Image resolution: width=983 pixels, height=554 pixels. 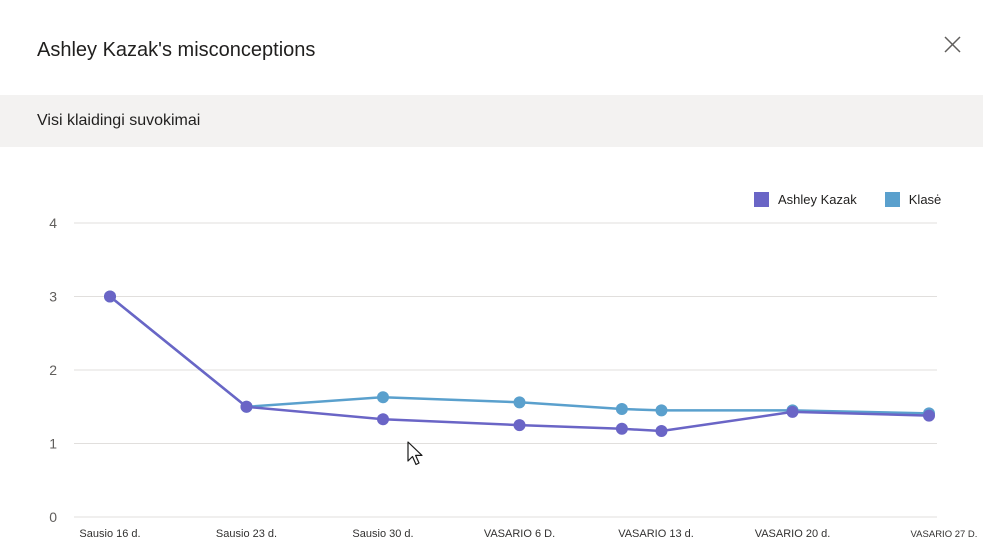 What do you see at coordinates (925, 199) in the screenshot?
I see `legend-label-class: Klasė` at bounding box center [925, 199].